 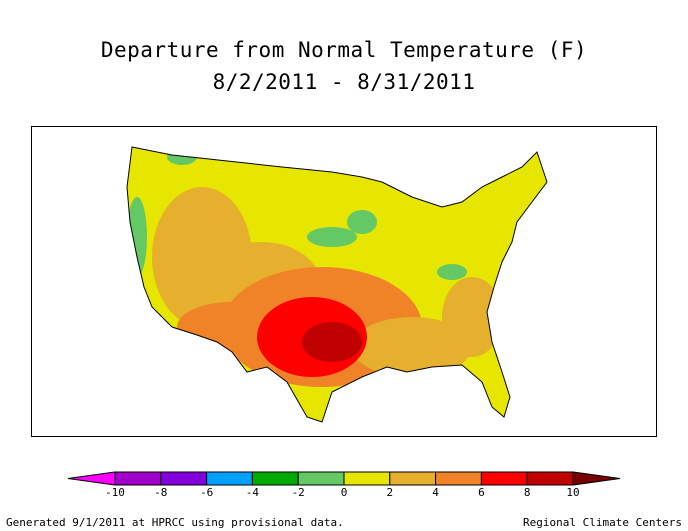 I want to click on title-line-1: Departure from Normal Temperature (F), so click(x=344, y=50).